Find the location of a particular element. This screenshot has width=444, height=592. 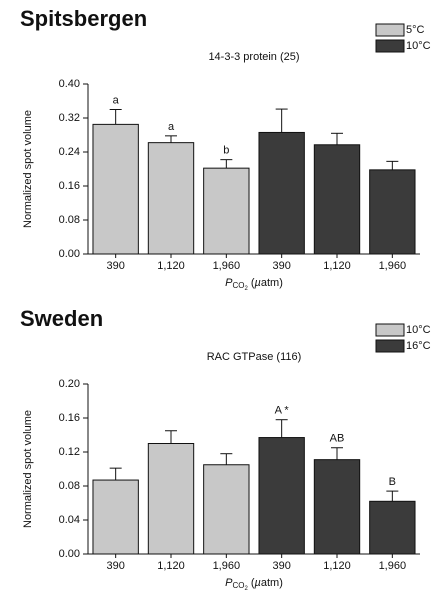

significance-letter: A * is located at coordinates (282, 411).